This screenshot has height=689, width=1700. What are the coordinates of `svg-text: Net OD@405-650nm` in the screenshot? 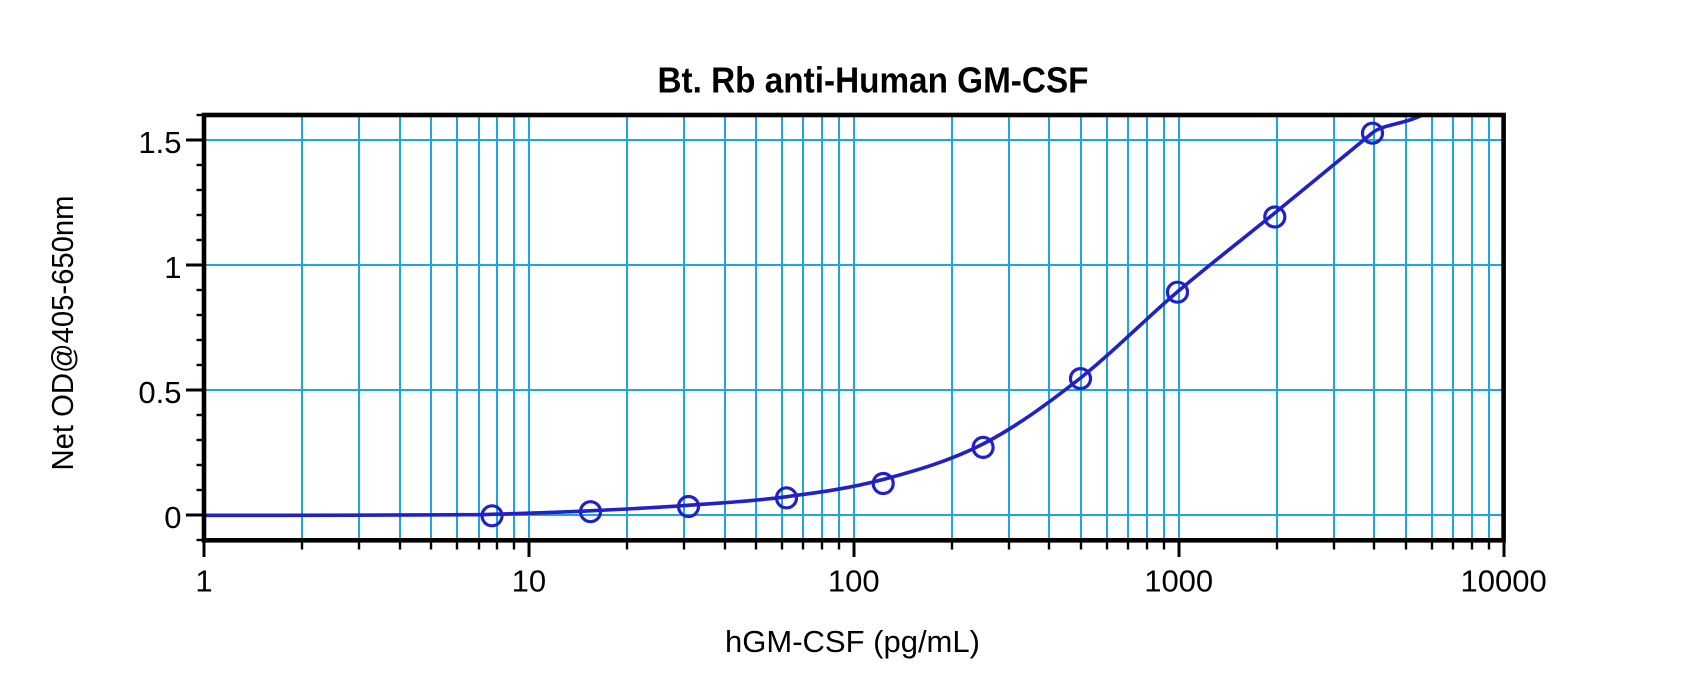 It's located at (62, 333).